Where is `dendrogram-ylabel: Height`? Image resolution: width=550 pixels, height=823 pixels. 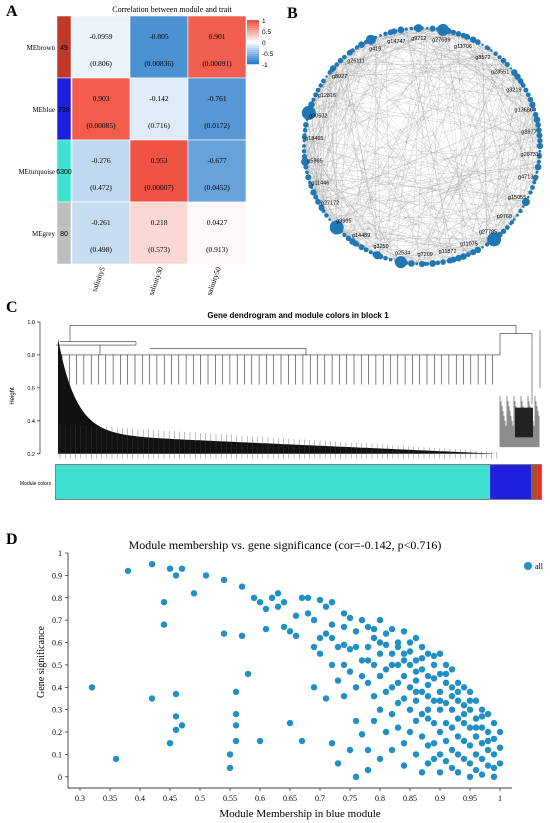 dendrogram-ylabel: Height is located at coordinates (13, 396).